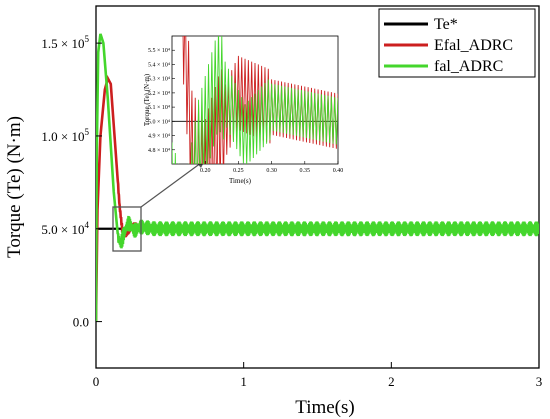  What do you see at coordinates (173, 183) in the screenshot?
I see `zoom-connector-arrow` at bounding box center [173, 183].